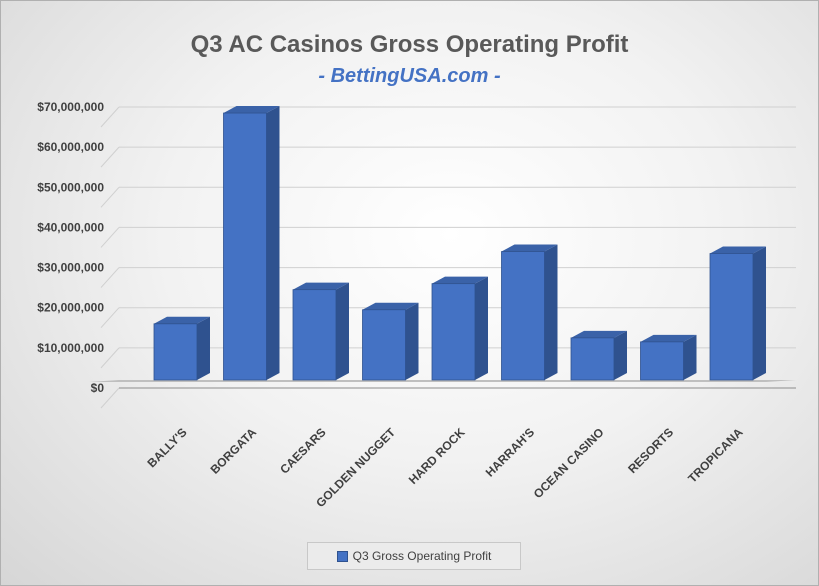 The height and width of the screenshot is (586, 819). I want to click on y-tick-label: $0, so click(98, 388).